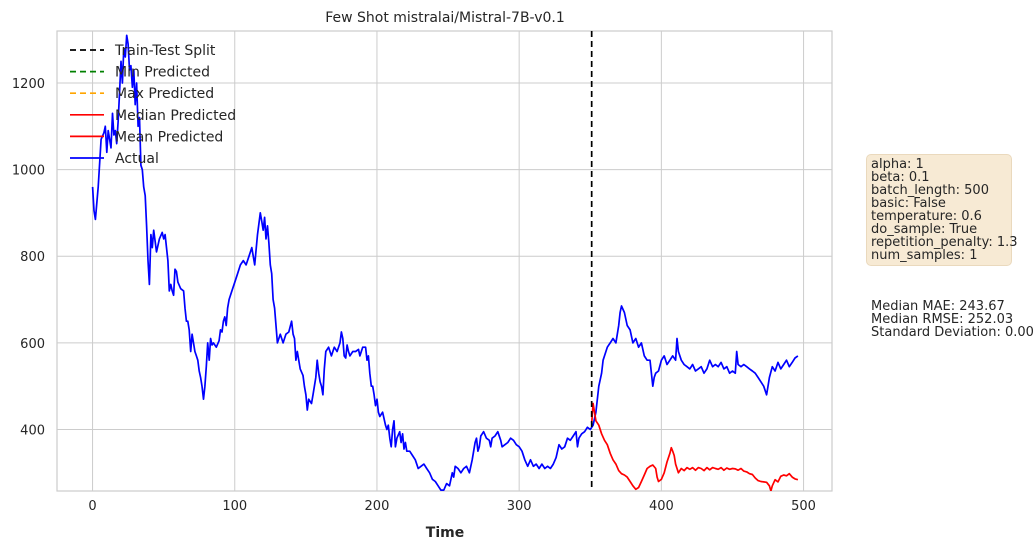 The width and height of the screenshot is (1034, 550). Describe the element at coordinates (164, 94) in the screenshot. I see `legend-label: Max Predicted` at that location.